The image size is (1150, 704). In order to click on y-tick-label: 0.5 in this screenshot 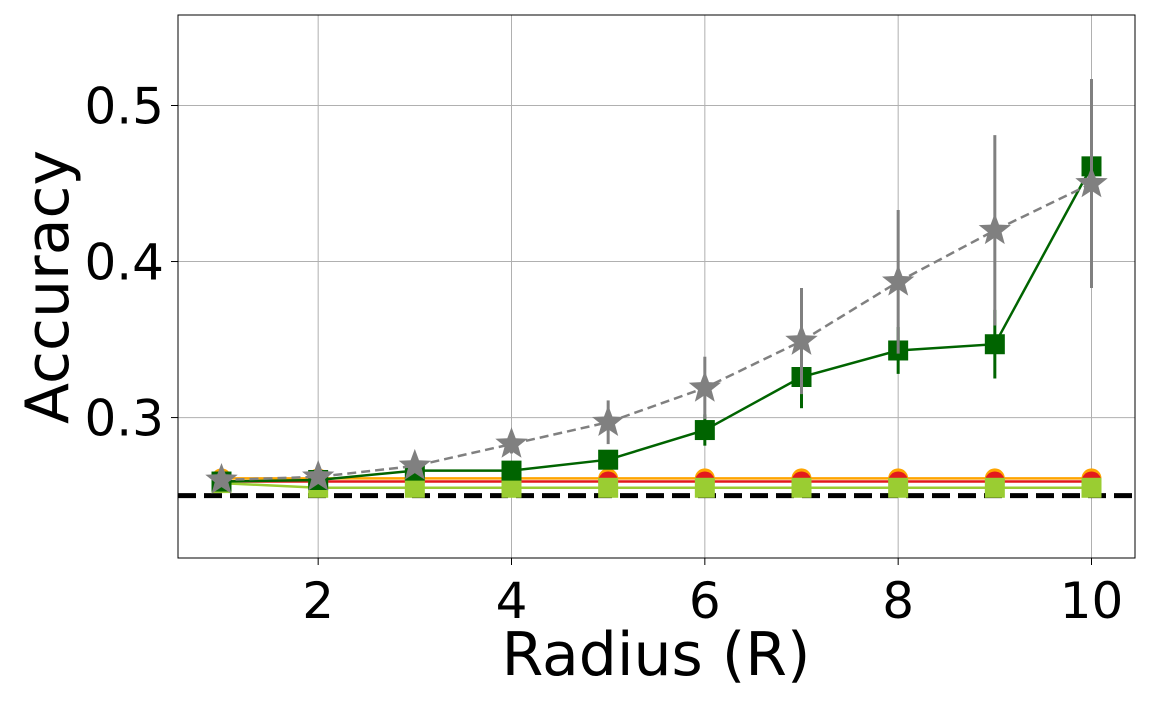, I will do `click(124, 107)`.